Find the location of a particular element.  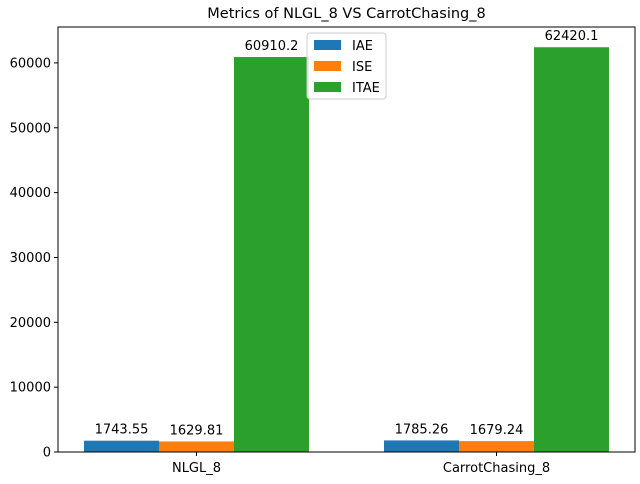

y-tick-label-5: 50000 is located at coordinates (30, 128).